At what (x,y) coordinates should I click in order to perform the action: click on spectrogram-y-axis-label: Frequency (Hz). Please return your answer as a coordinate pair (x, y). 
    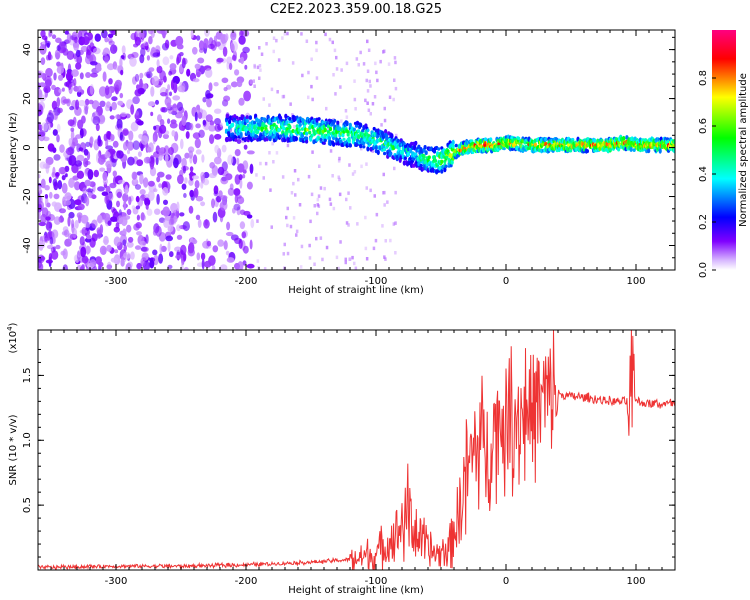
    Looking at the image, I should click on (13, 150).